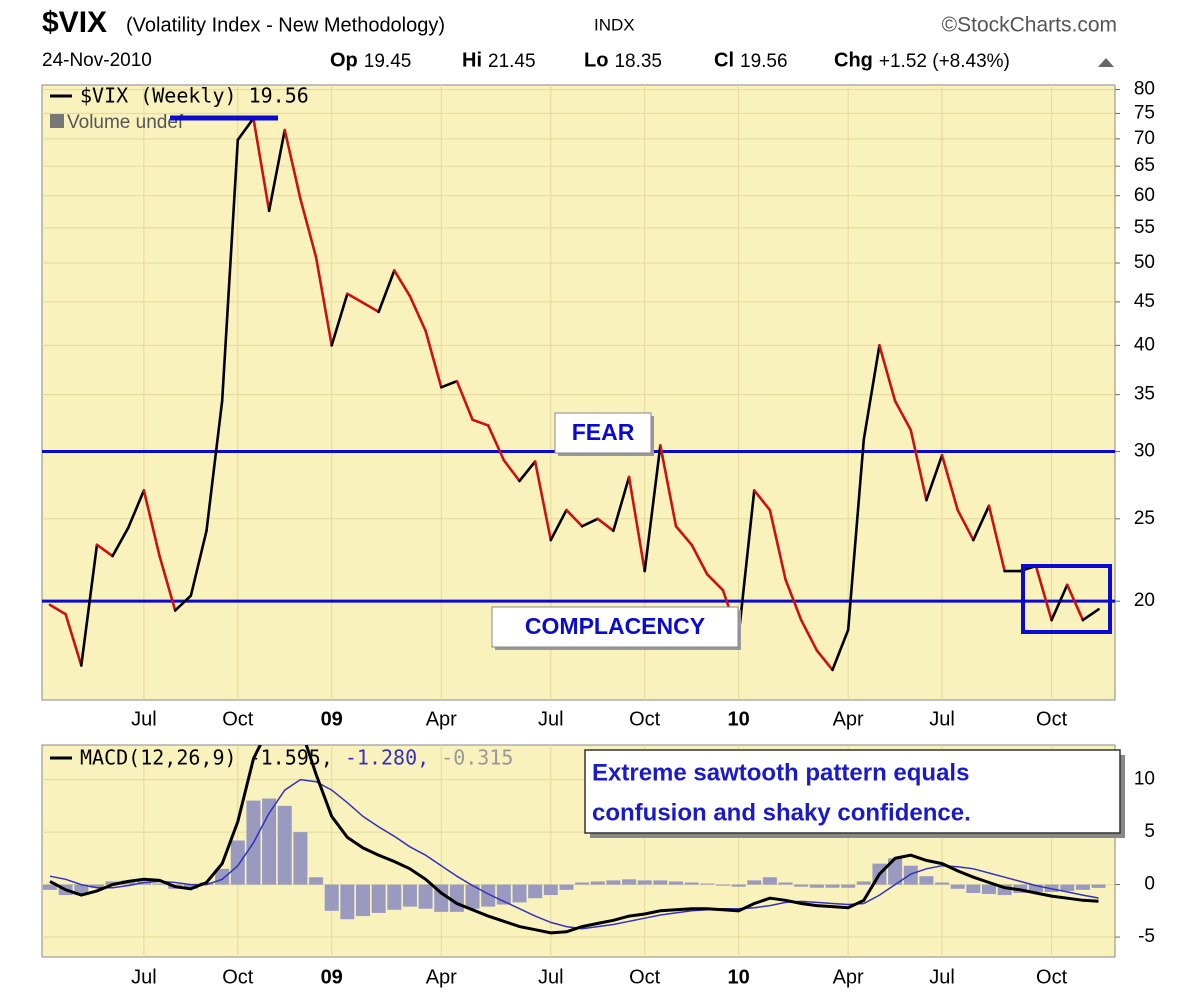  I want to click on quote-label: Op, so click(344, 60).